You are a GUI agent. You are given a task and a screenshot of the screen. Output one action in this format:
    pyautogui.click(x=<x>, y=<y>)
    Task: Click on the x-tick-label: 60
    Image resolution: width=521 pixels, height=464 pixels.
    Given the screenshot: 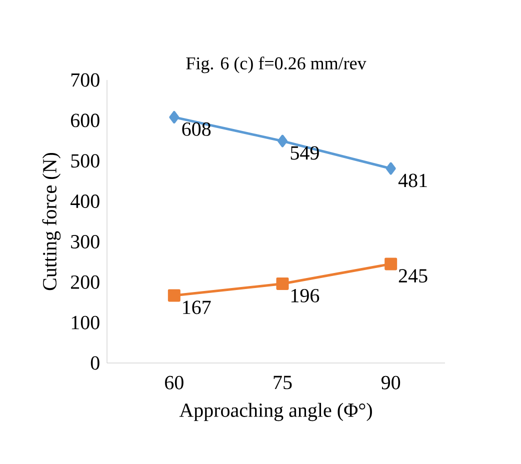 What is the action you would take?
    pyautogui.click(x=174, y=383)
    